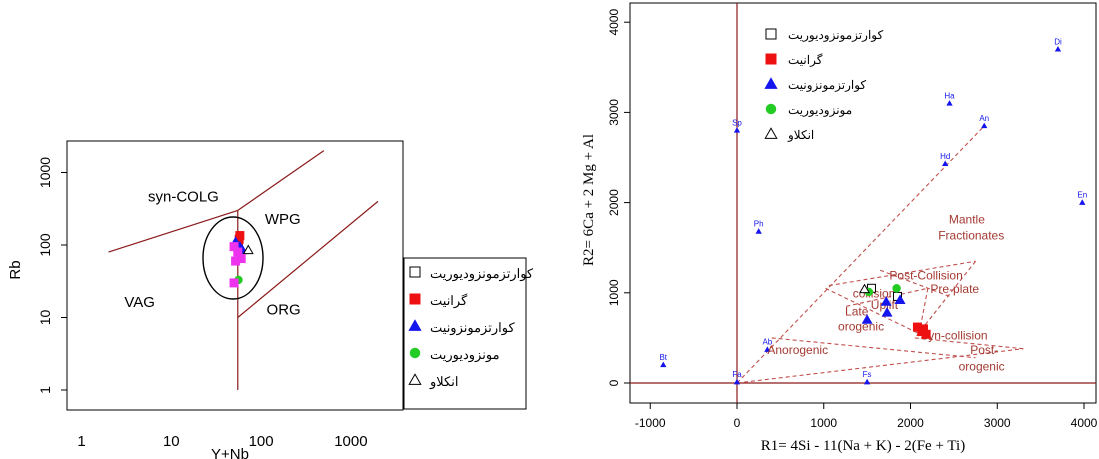 This screenshot has height=459, width=1099. Describe the element at coordinates (737, 122) in the screenshot. I see `mineral-label: Sp` at that location.